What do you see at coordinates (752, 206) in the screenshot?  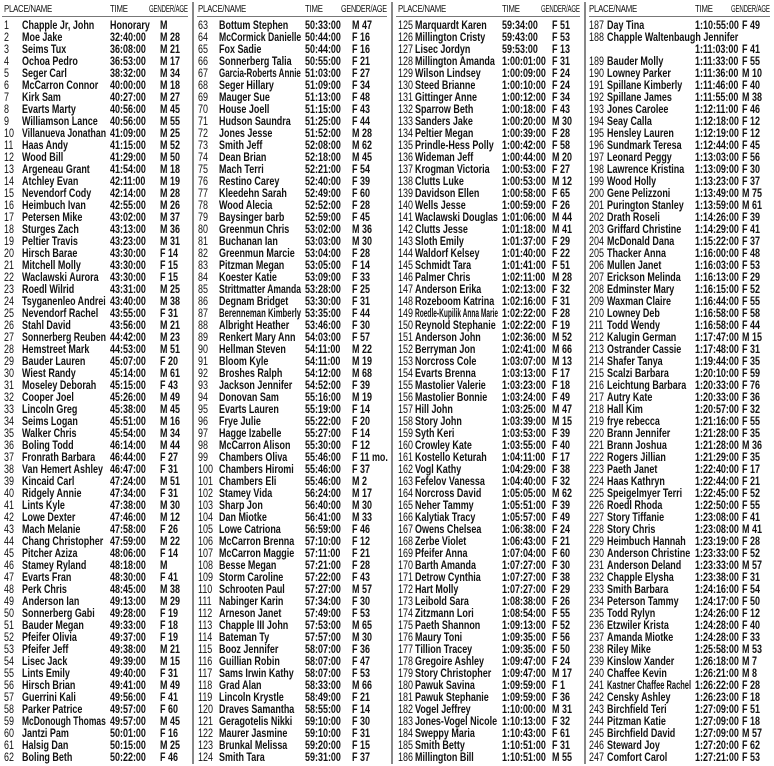 I see `gender-age: M 61` at bounding box center [752, 206].